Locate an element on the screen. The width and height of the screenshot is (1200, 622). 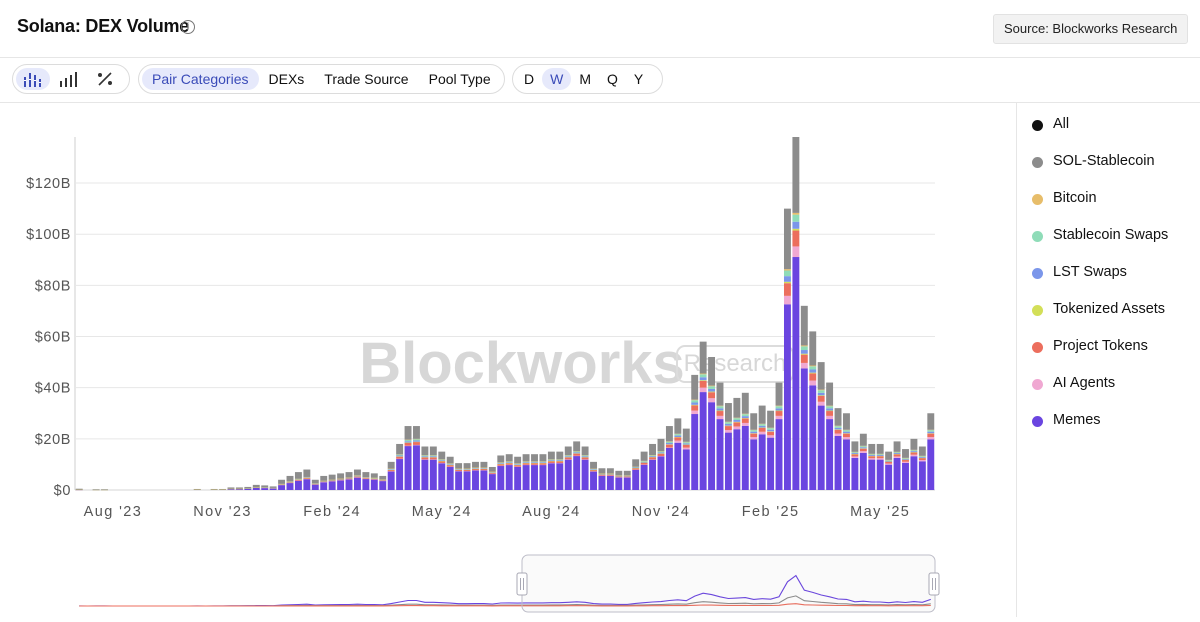
tab-pair-categories: Pair Categories is located at coordinates (200, 79).